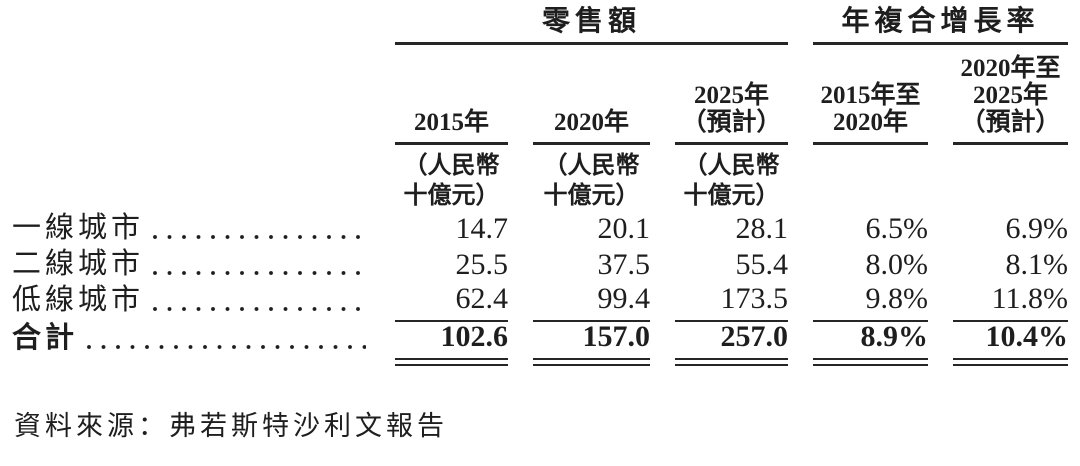  I want to click on cell-tier2-cagr-2020-2025: 8.1%, so click(1037, 264).